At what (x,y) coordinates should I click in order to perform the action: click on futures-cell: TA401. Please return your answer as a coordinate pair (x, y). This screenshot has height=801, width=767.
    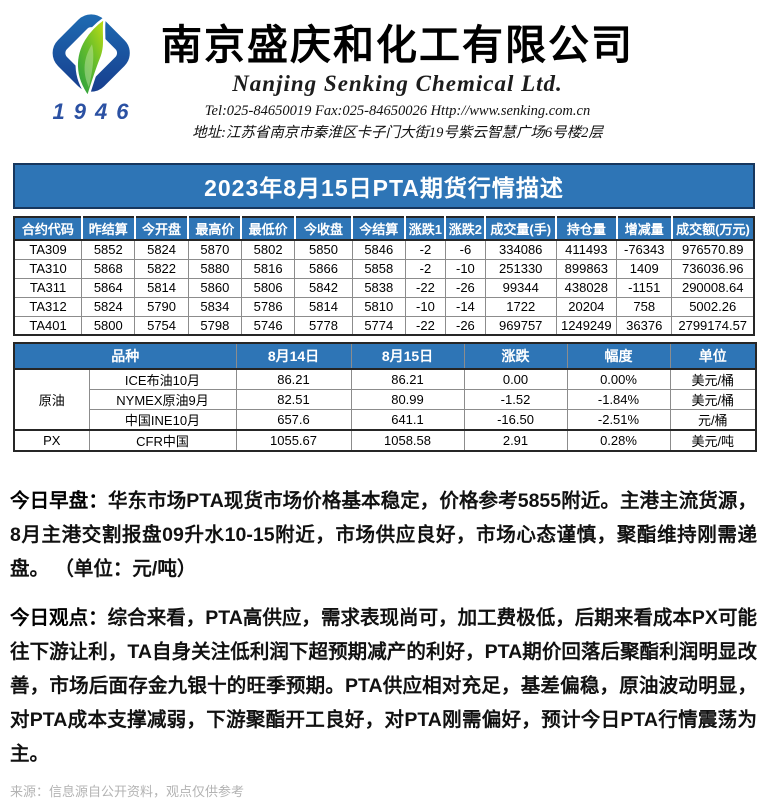
    Looking at the image, I should click on (48, 325).